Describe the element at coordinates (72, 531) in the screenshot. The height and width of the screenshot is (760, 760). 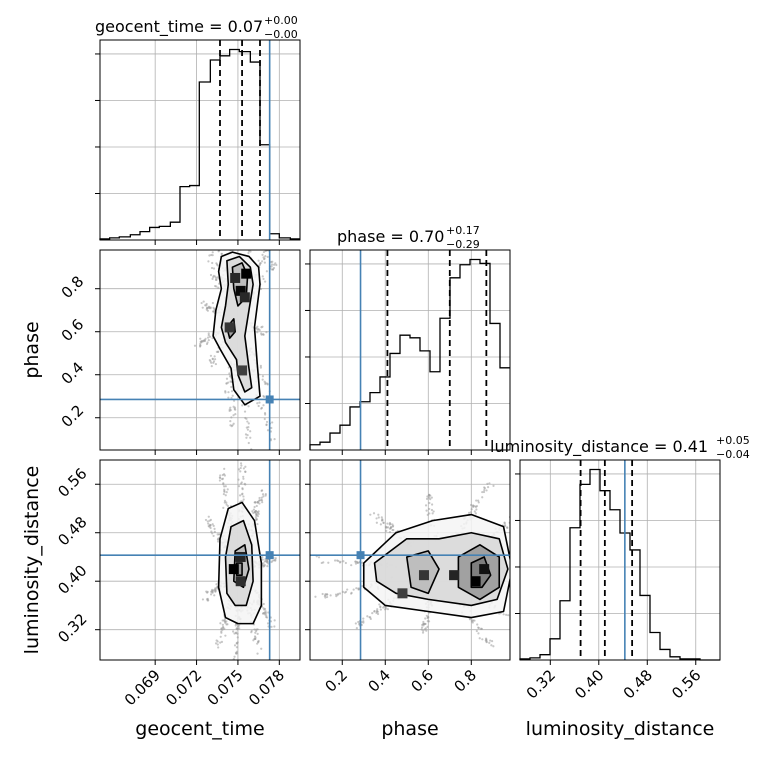
I see `panel-geocent-time-vs-luminosity-distance-ytick-label: 0.48` at that location.